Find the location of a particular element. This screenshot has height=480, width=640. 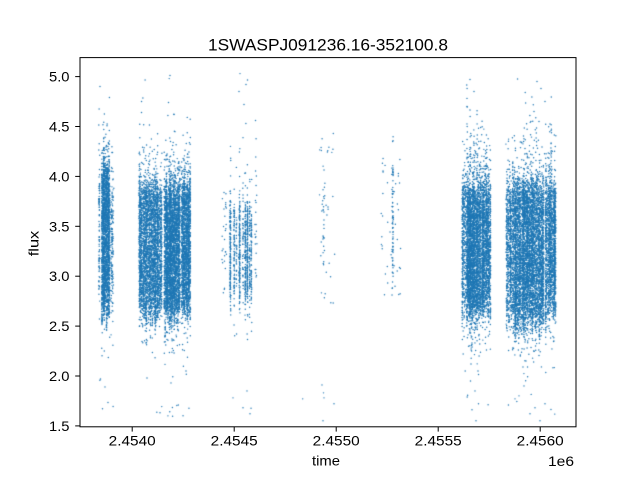

svg-text: 1SWASPJ091236.16-352100.8 is located at coordinates (328, 45).